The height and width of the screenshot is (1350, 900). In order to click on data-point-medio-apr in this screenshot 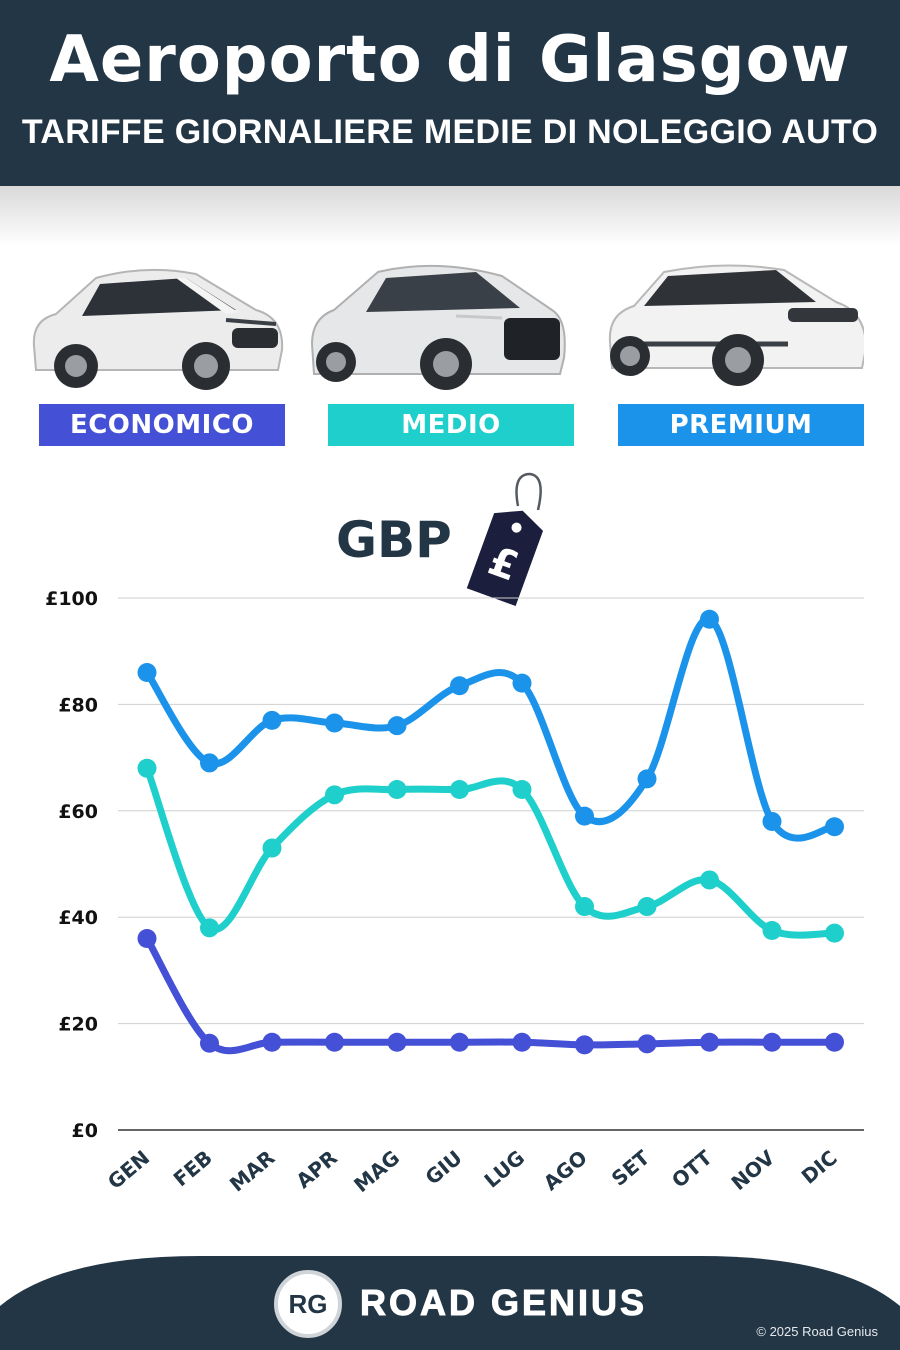, I will do `click(334, 795)`.